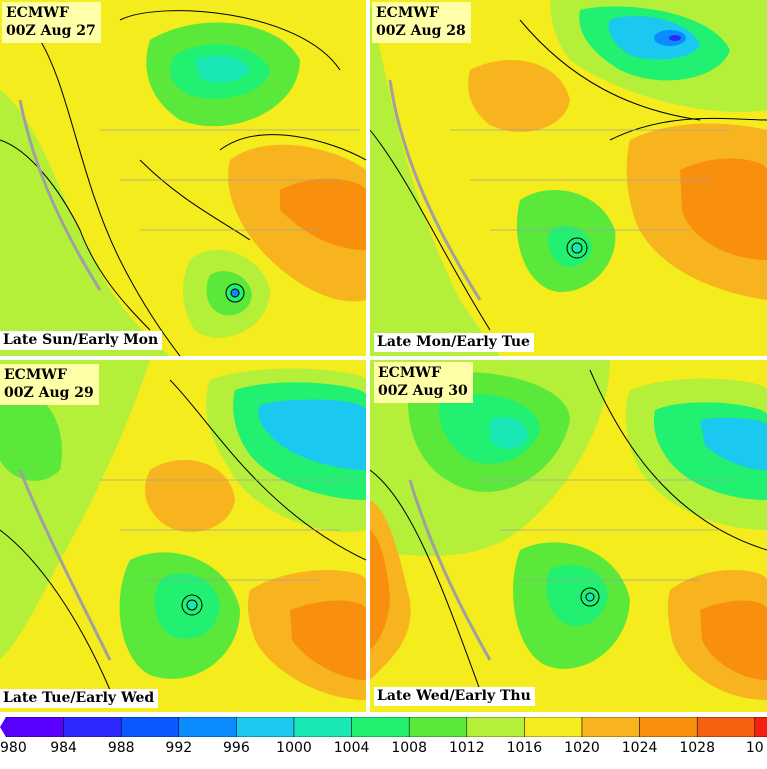  I want to click on valid-time-caption-2: Late Mon/Early Tue, so click(454, 342).